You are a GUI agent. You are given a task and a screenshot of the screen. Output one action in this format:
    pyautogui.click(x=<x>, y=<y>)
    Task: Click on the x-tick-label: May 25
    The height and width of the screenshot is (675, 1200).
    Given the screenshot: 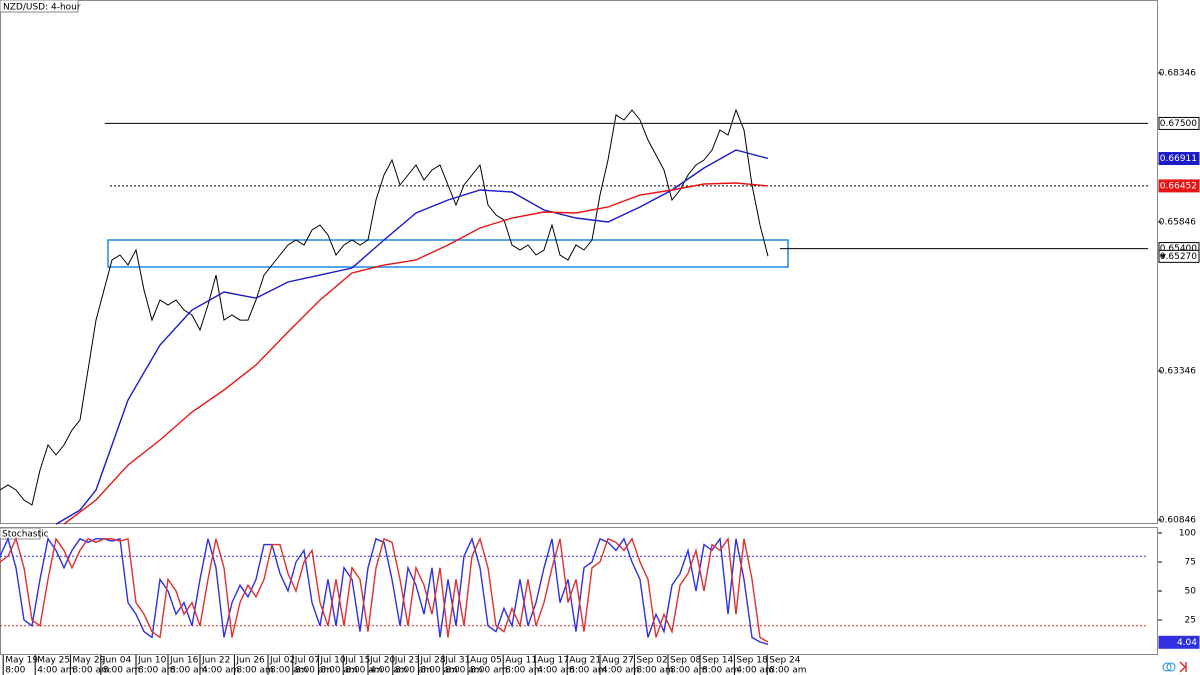 What is the action you would take?
    pyautogui.click(x=53, y=661)
    